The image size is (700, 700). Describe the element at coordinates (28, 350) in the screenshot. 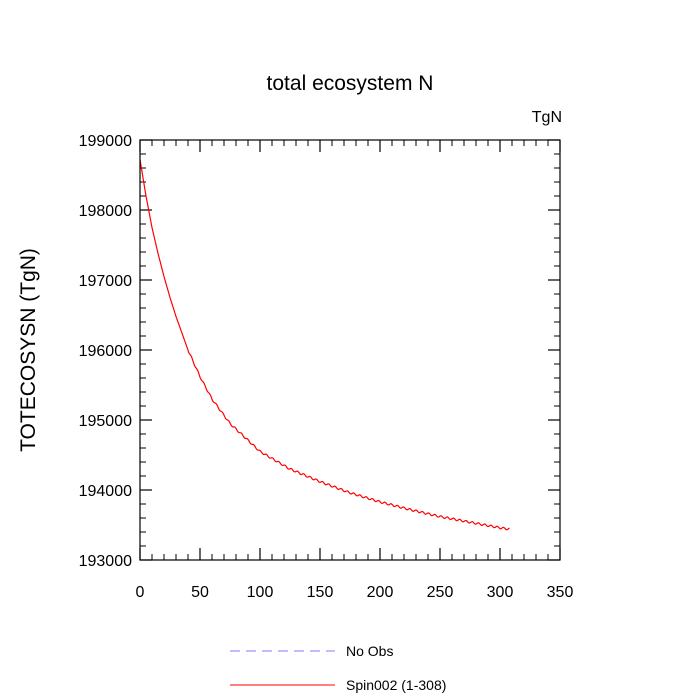

I see `y-axis-label: TOTECOSYSN (TgN)` at that location.